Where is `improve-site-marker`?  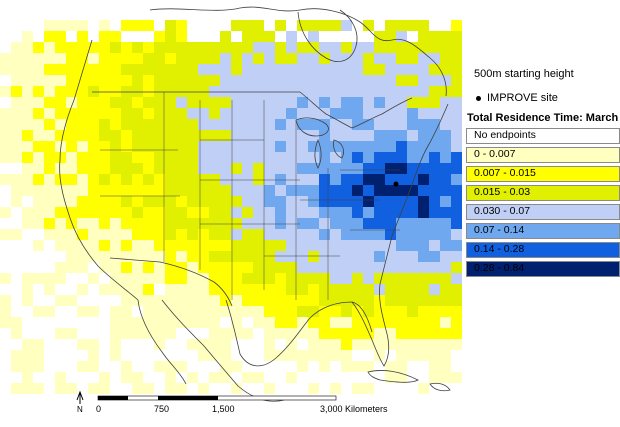 improve-site-marker is located at coordinates (396, 184).